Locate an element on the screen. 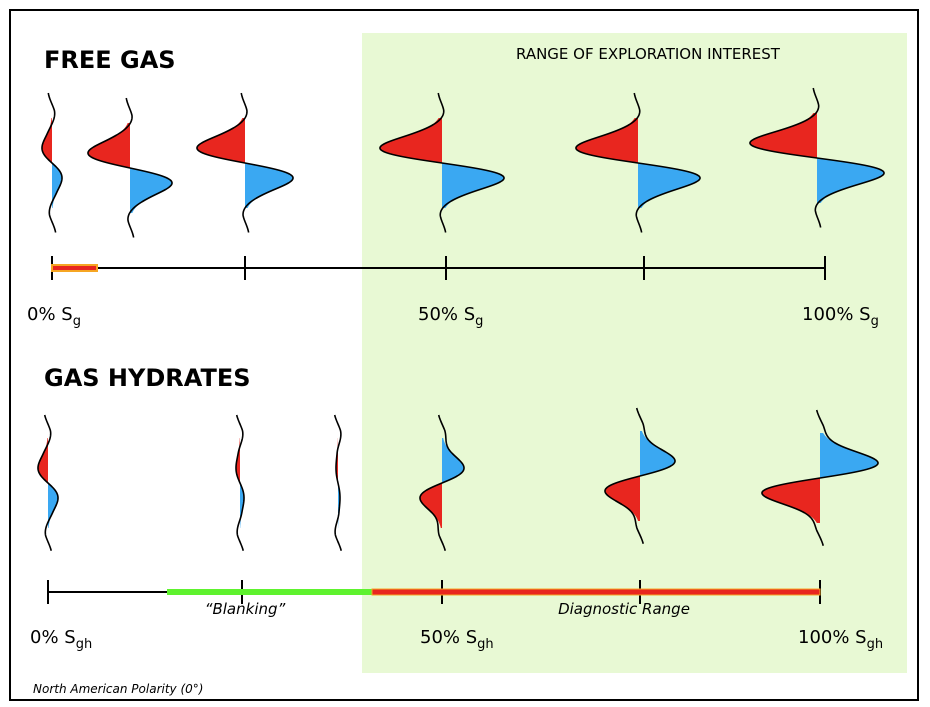 The width and height of the screenshot is (930, 707). axis-label: 50% Sgh is located at coordinates (457, 639).